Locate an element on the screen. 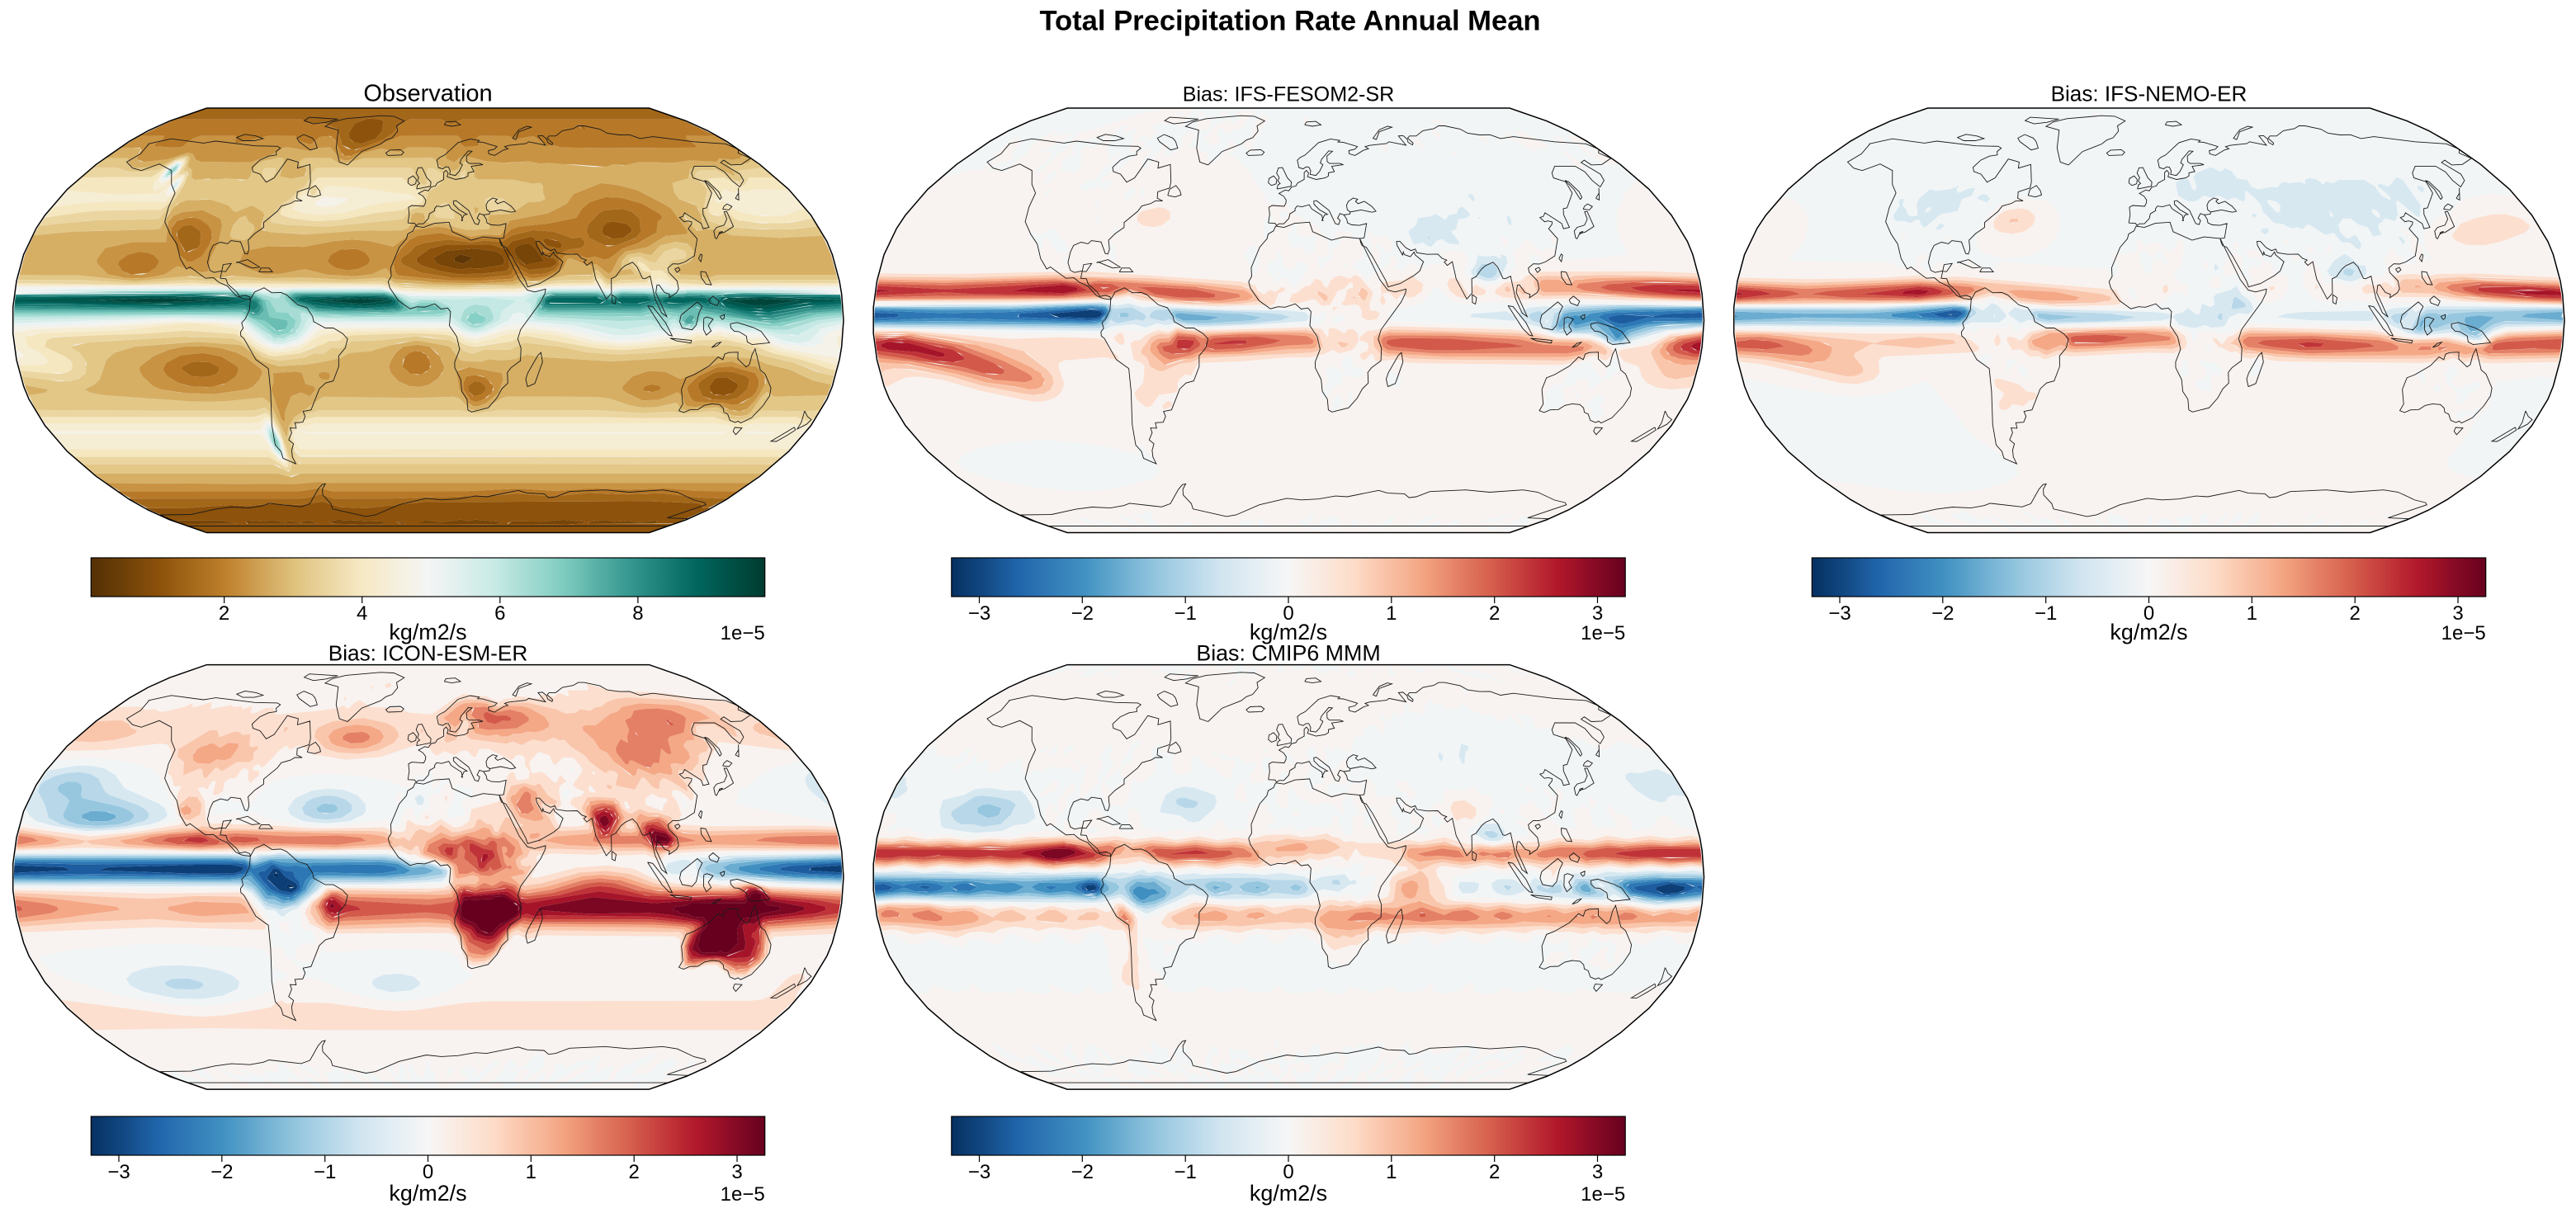 The width and height of the screenshot is (2576, 1213). svg-text: 4 is located at coordinates (362, 613).